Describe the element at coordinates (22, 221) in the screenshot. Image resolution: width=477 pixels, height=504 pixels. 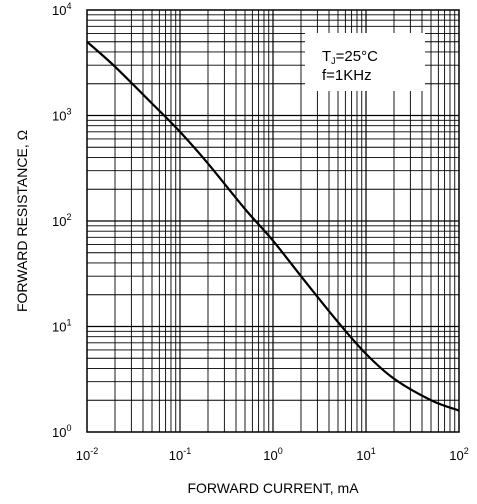
I see `y-axis-label: FORWARD RESISTANCE, Ω` at that location.